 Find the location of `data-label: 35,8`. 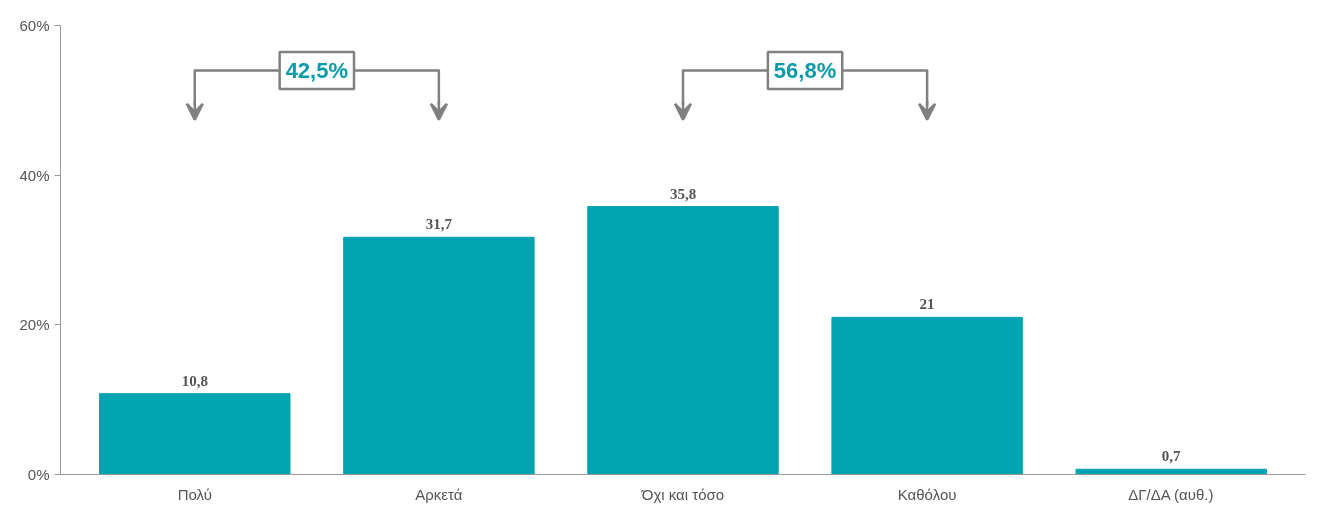

data-label: 35,8 is located at coordinates (683, 193).